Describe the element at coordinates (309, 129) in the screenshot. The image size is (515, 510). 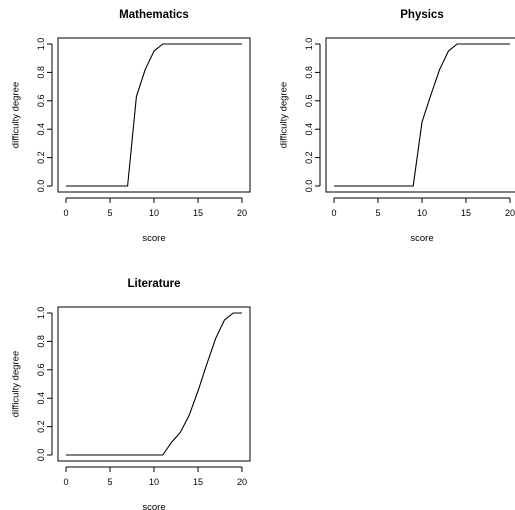
I see `panel-2-y-tick-label-2: 0.4` at that location.